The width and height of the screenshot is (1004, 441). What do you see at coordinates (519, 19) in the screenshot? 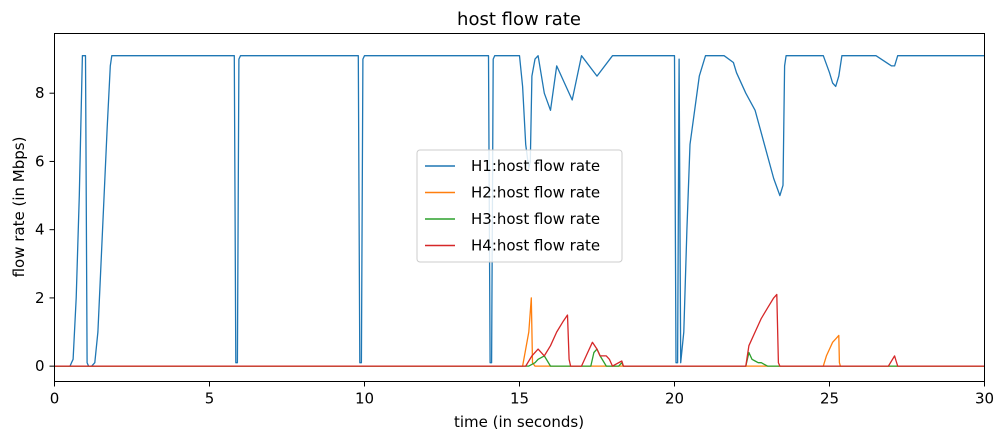
I see `chart-title: host flow rate` at bounding box center [519, 19].